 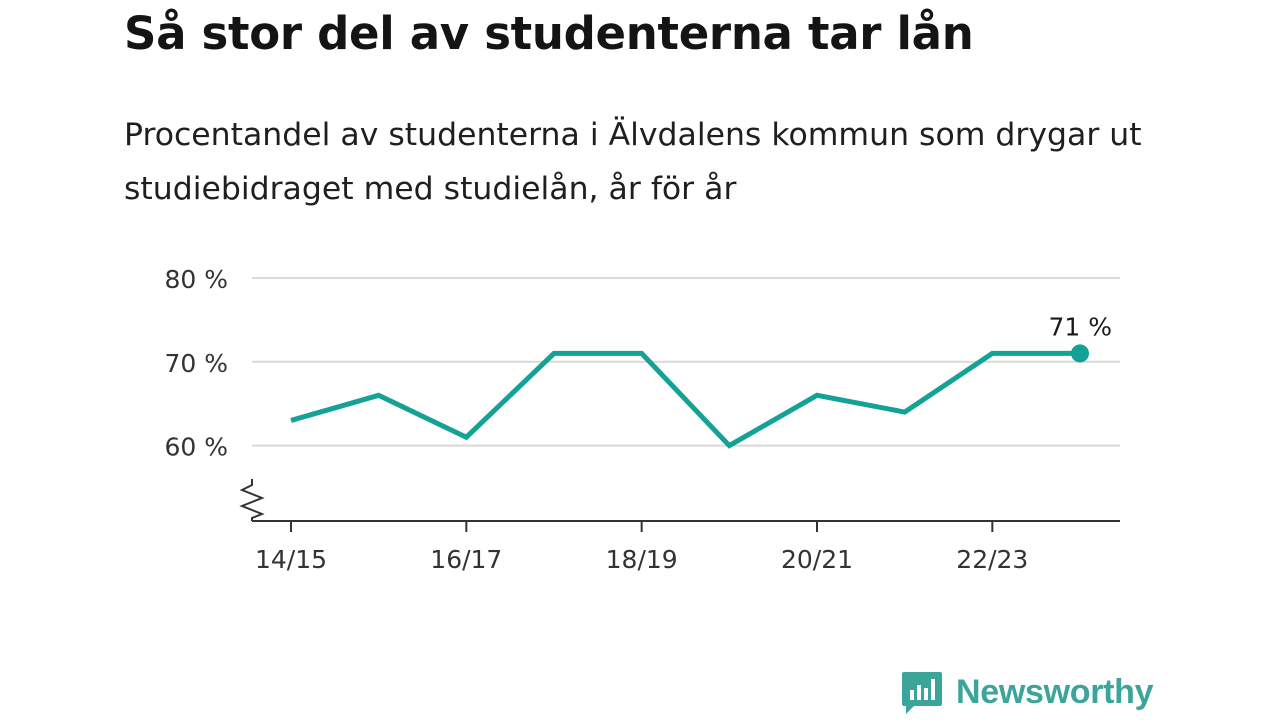 What do you see at coordinates (196, 363) in the screenshot?
I see `y-tick-label: 70 %` at bounding box center [196, 363].